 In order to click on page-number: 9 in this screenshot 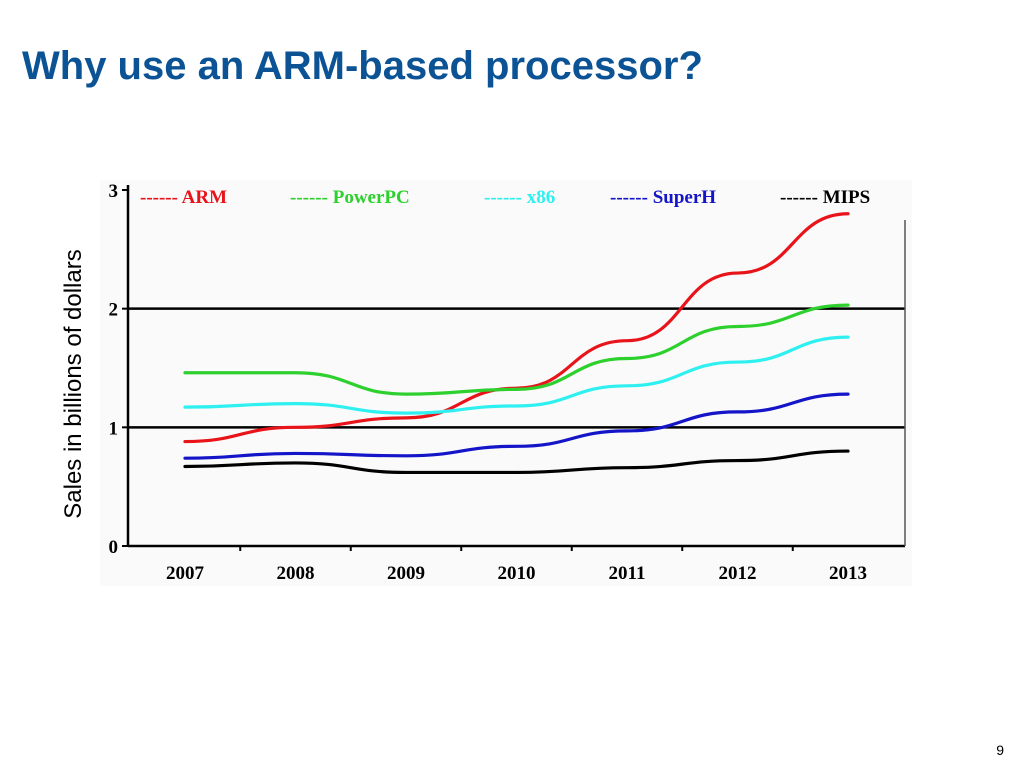, I will do `click(1000, 750)`.